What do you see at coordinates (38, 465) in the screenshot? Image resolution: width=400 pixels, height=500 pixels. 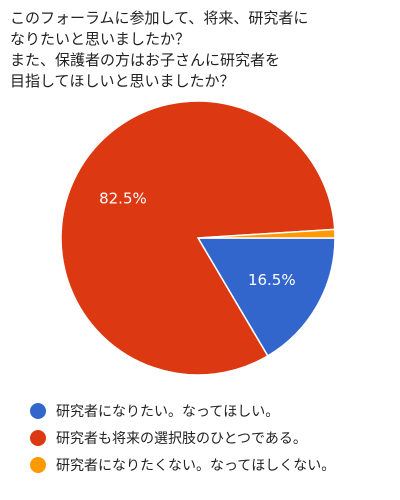 I see `legend-swatch-not-want` at bounding box center [38, 465].